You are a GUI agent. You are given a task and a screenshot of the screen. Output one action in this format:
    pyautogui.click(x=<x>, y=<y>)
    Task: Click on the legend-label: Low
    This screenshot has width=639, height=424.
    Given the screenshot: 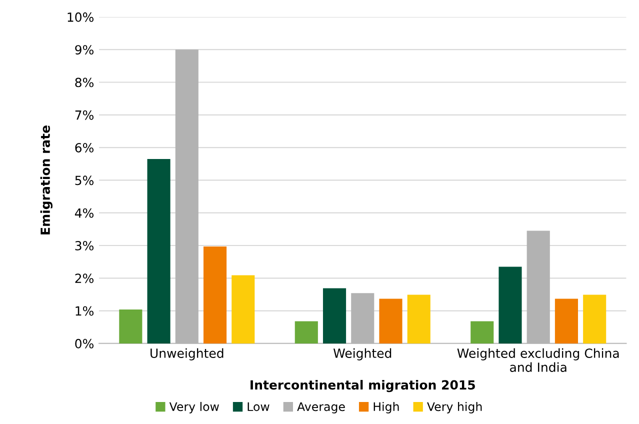 What is the action you would take?
    pyautogui.click(x=259, y=407)
    